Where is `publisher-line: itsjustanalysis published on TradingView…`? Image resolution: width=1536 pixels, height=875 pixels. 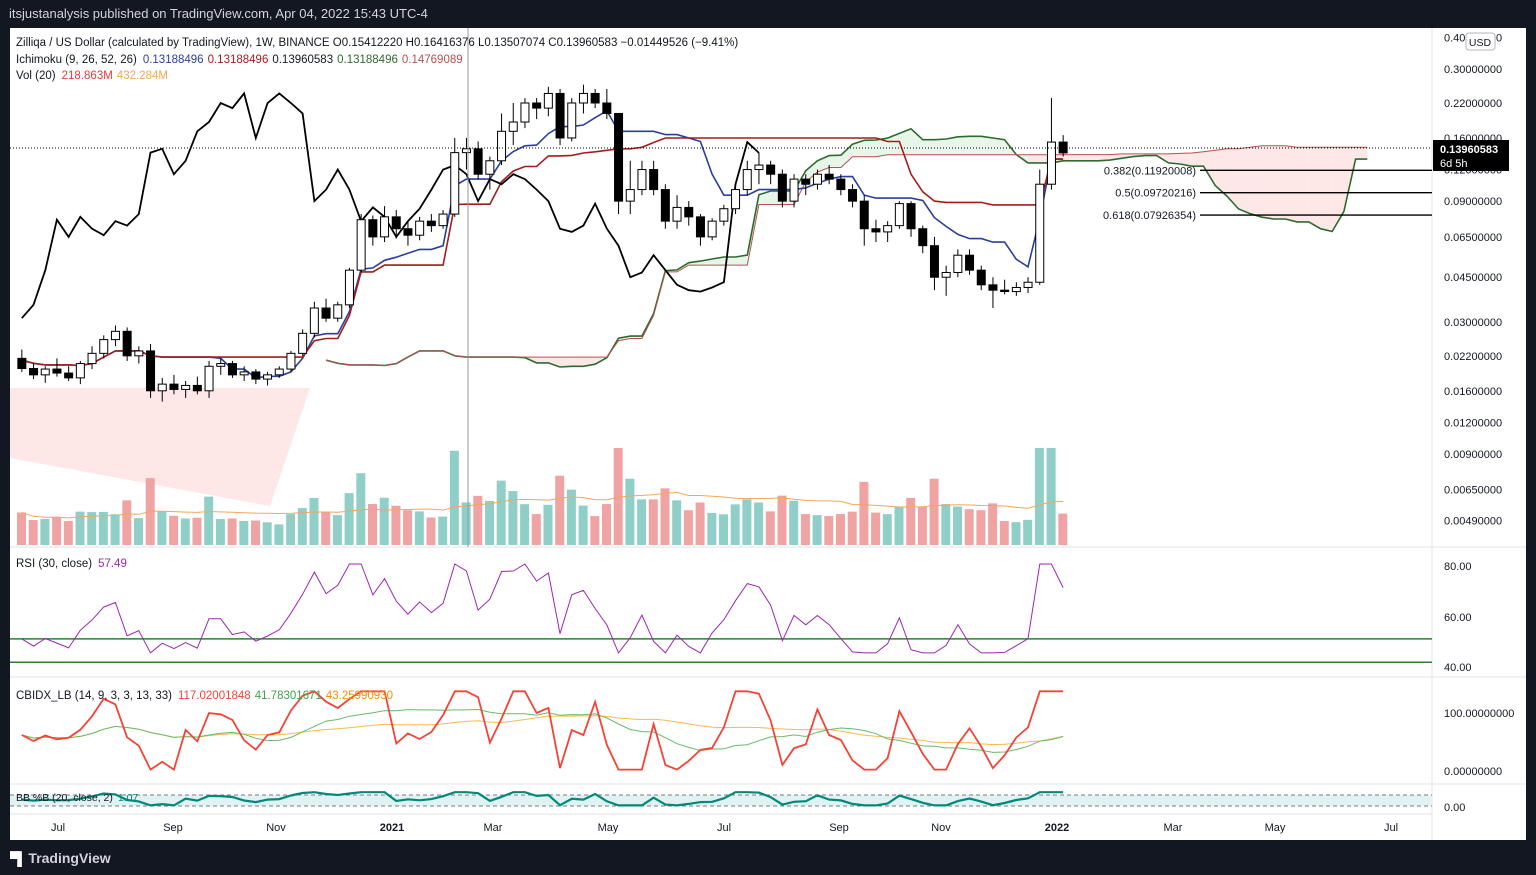 publisher-line: itsjustanalysis published on TradingView… is located at coordinates (218, 13).